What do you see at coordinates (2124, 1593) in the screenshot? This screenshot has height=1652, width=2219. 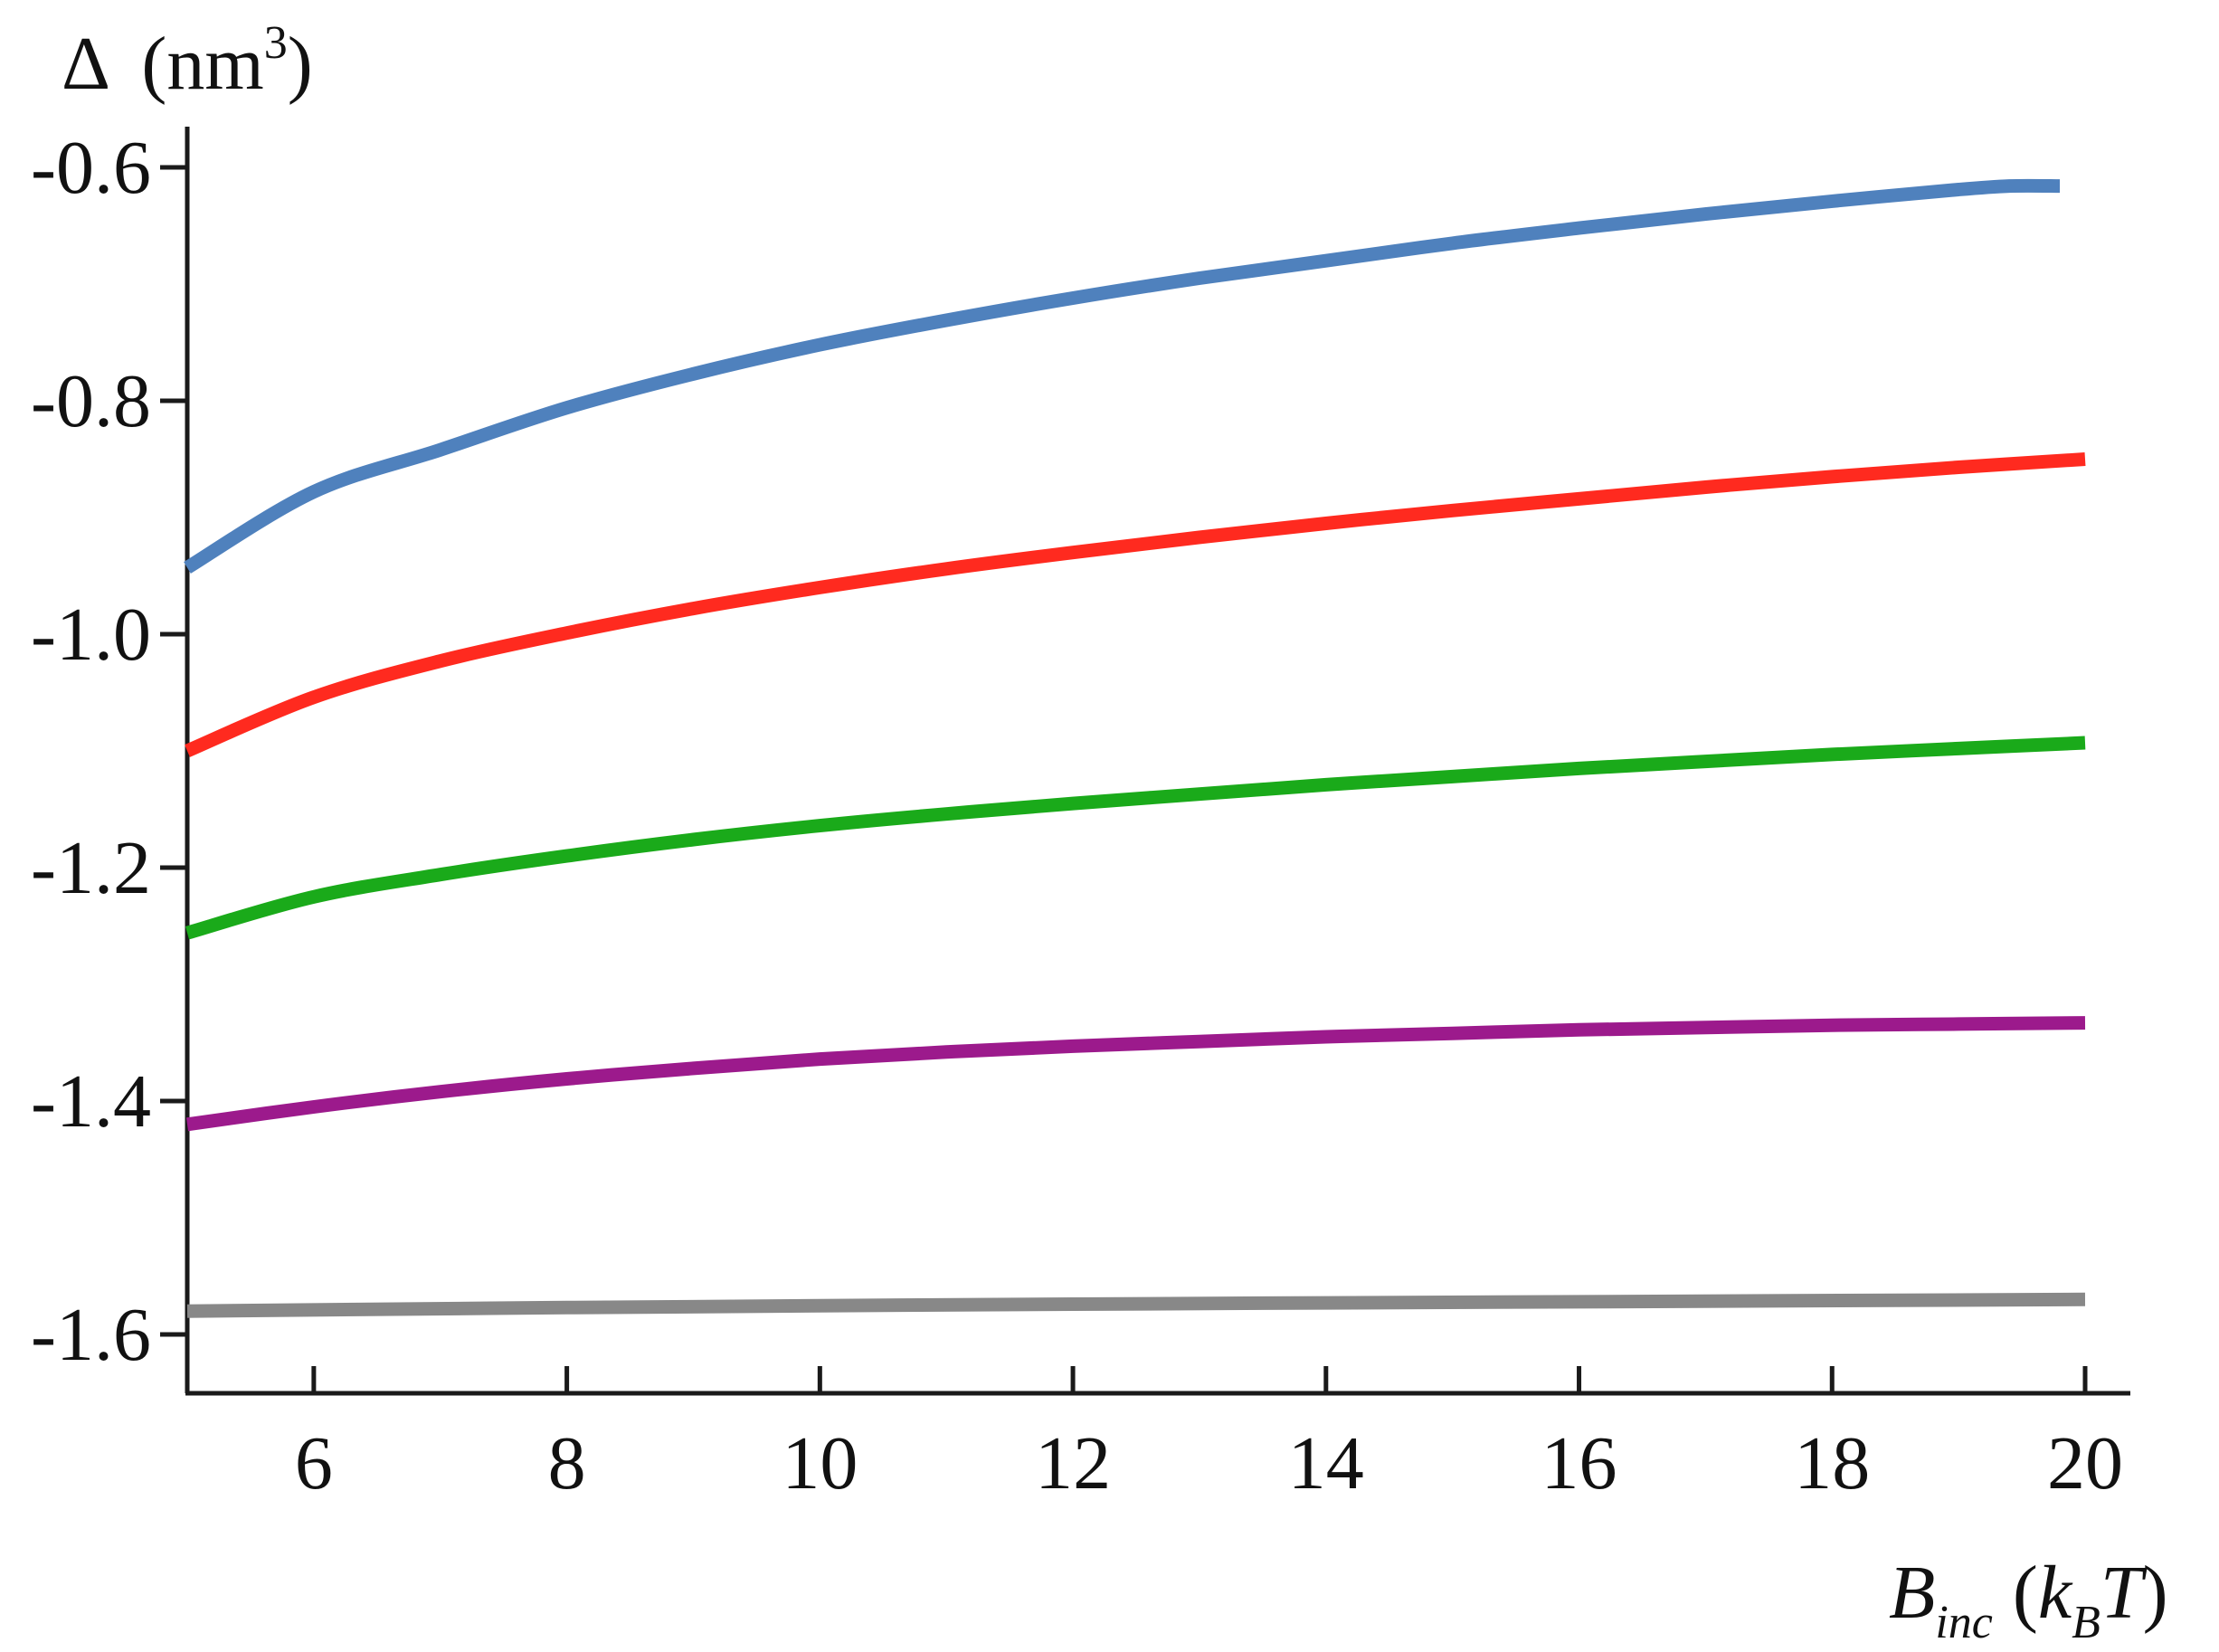 I see `x-axis-label-T: T` at bounding box center [2124, 1593].